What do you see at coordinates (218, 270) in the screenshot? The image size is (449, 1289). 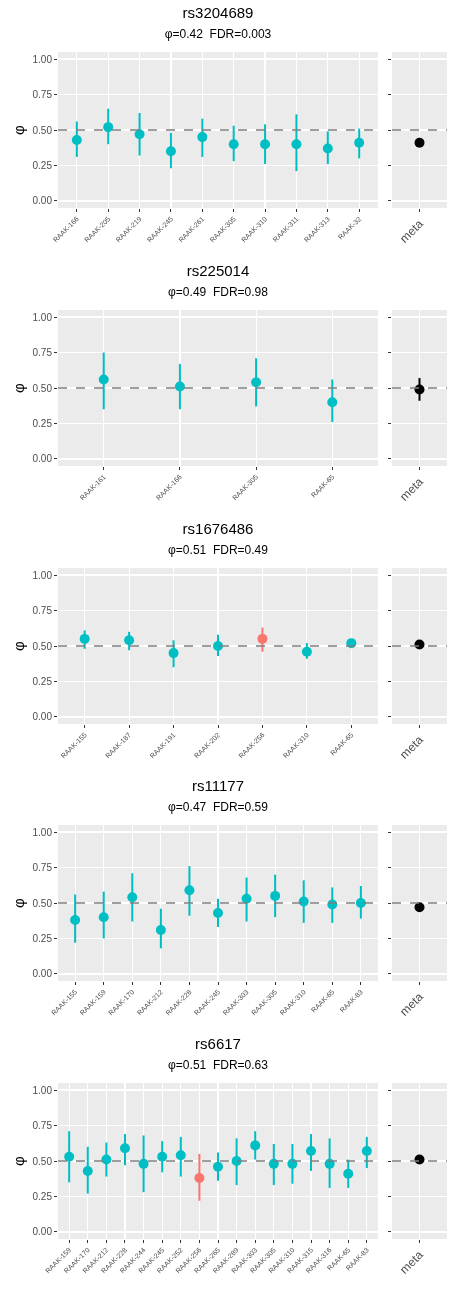 I see `chart-title: rs225014` at bounding box center [218, 270].